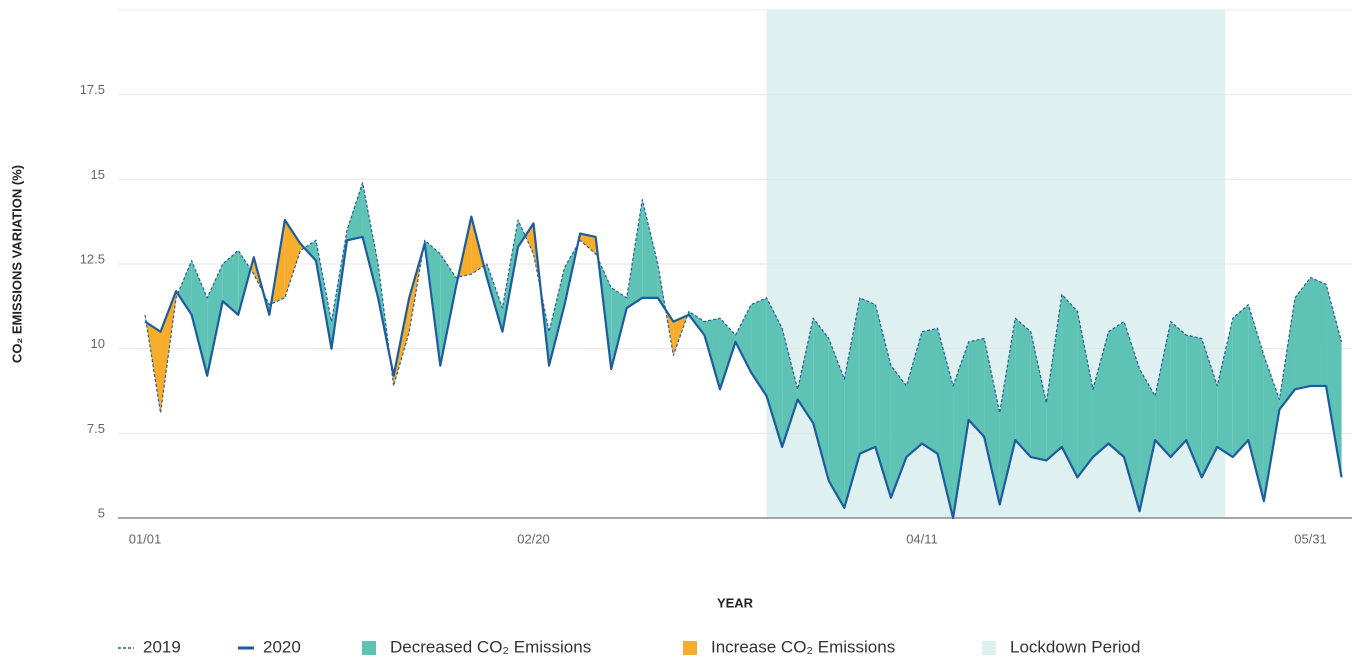 This screenshot has width=1356, height=664. Describe the element at coordinates (145, 538) in the screenshot. I see `x-tick-label: 01/01` at that location.